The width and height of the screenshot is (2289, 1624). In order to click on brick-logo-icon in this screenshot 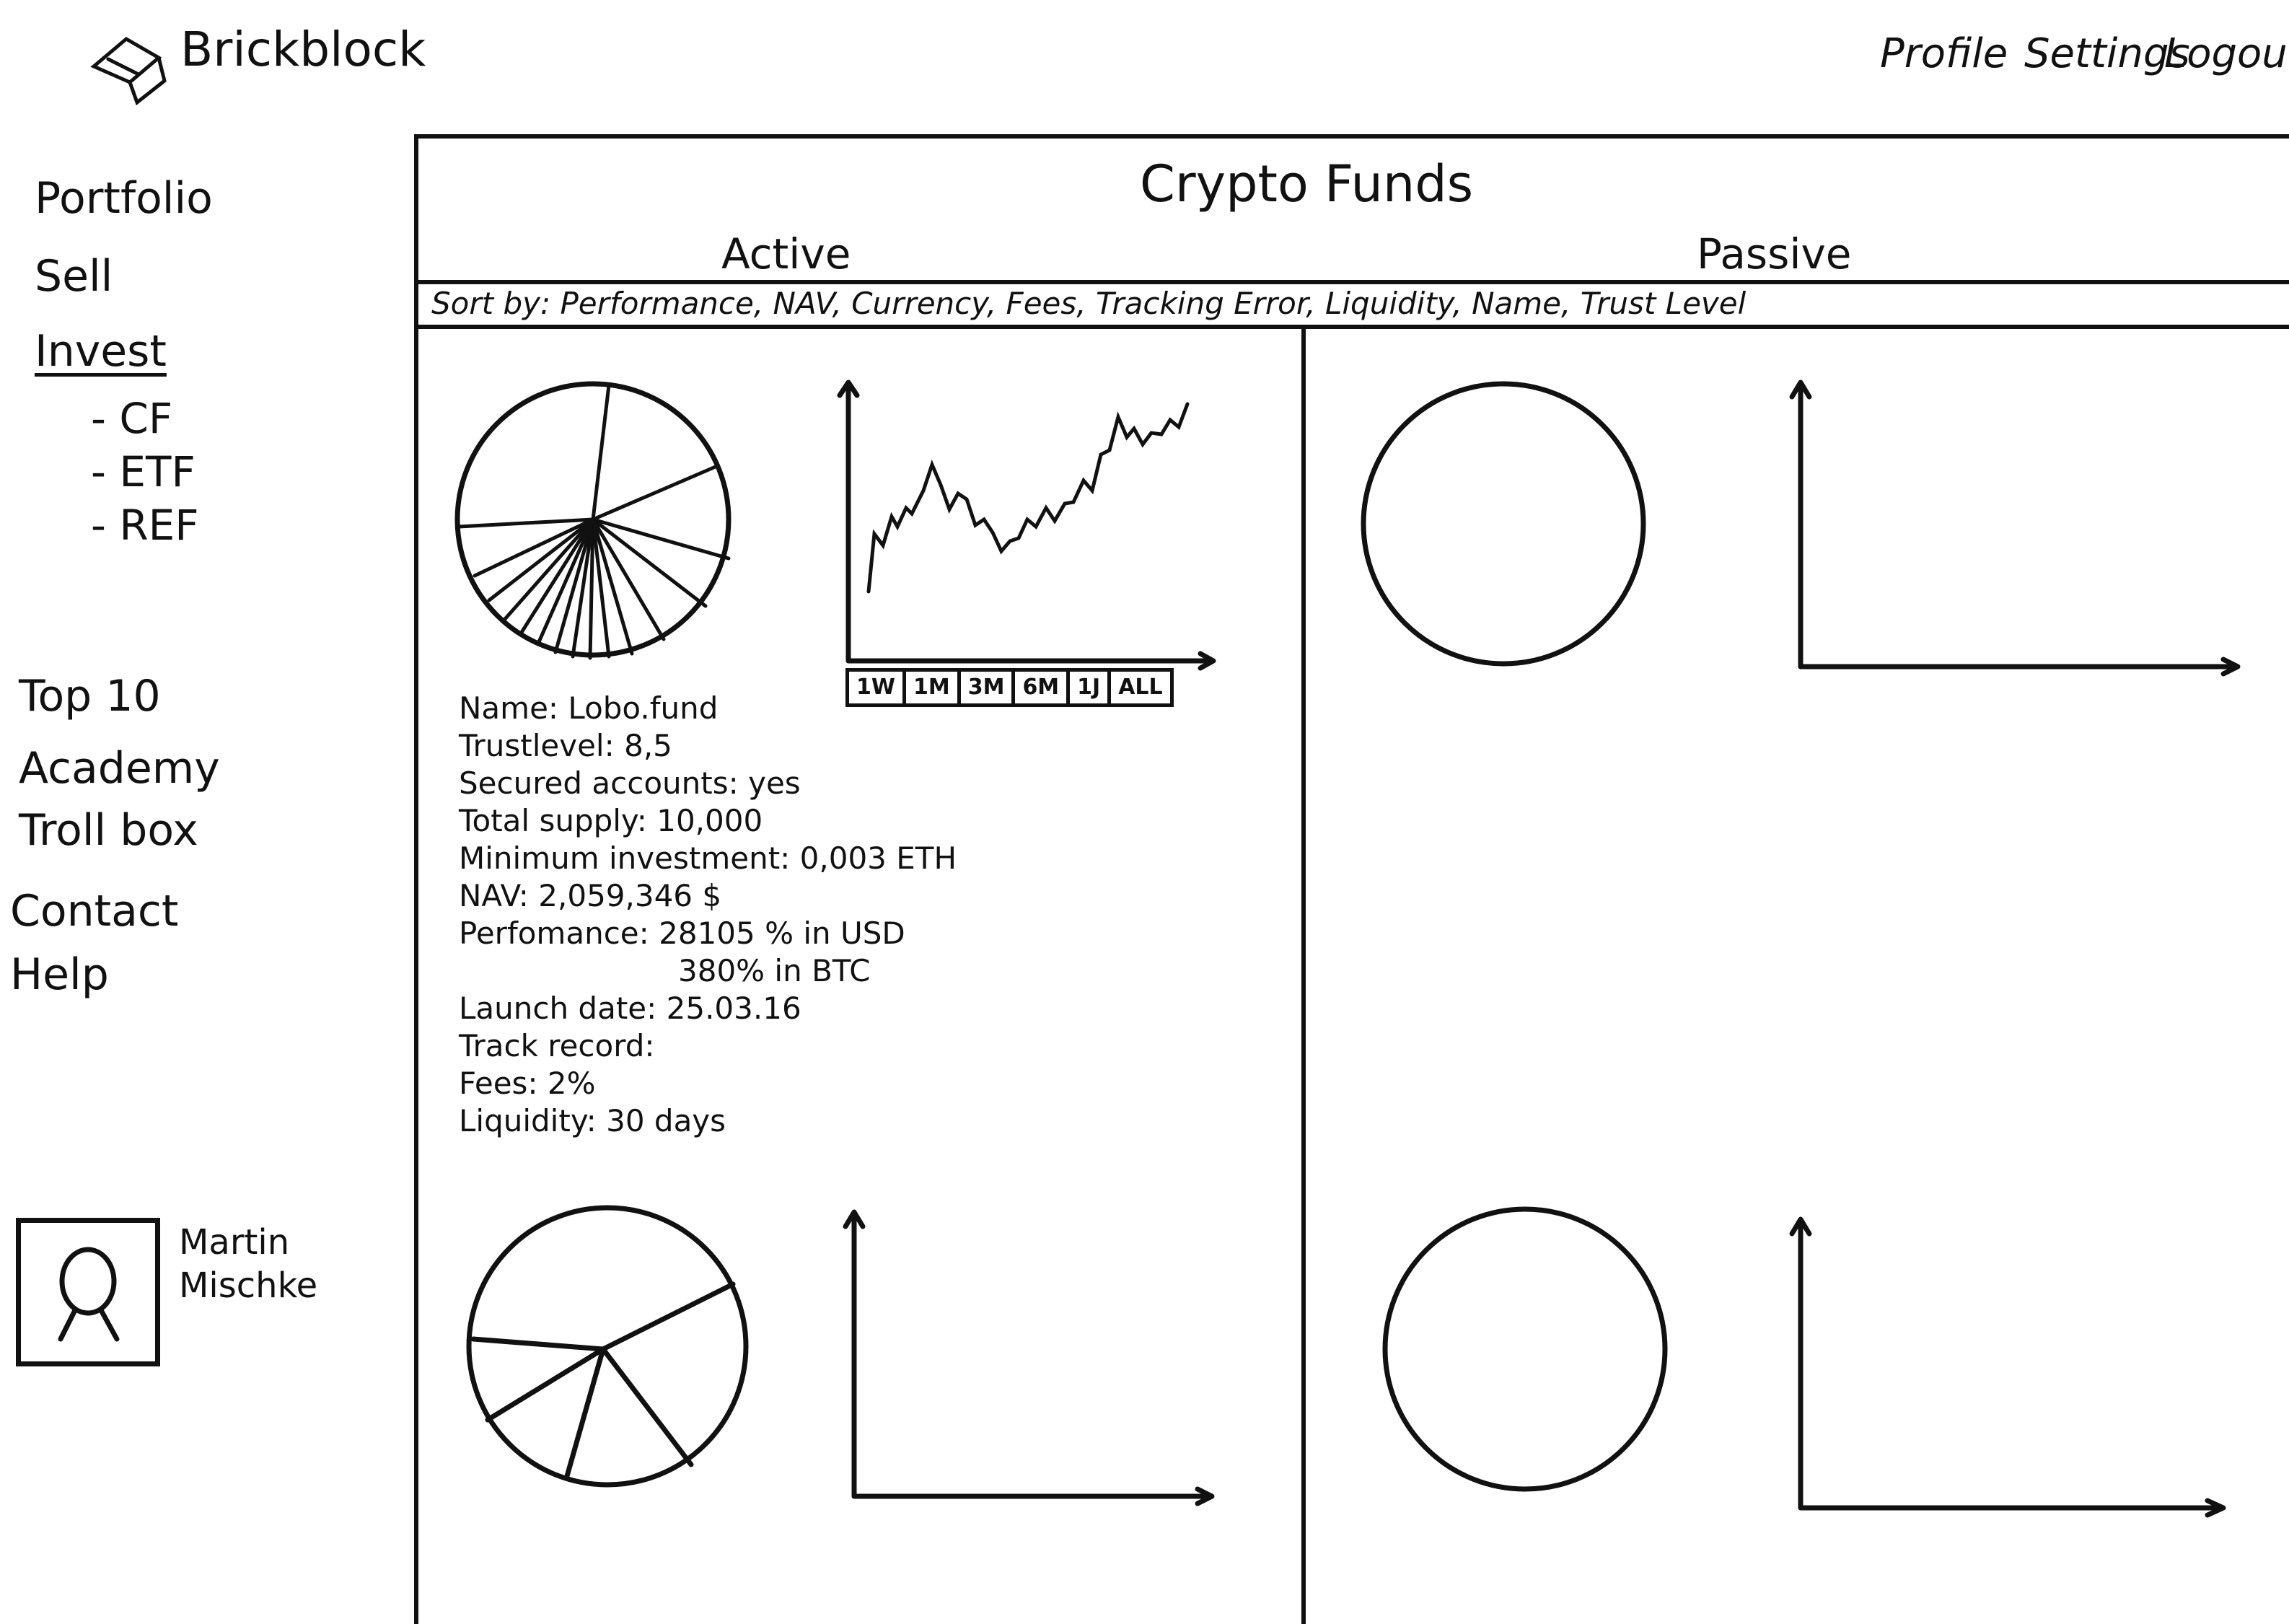, I will do `click(128, 71)`.